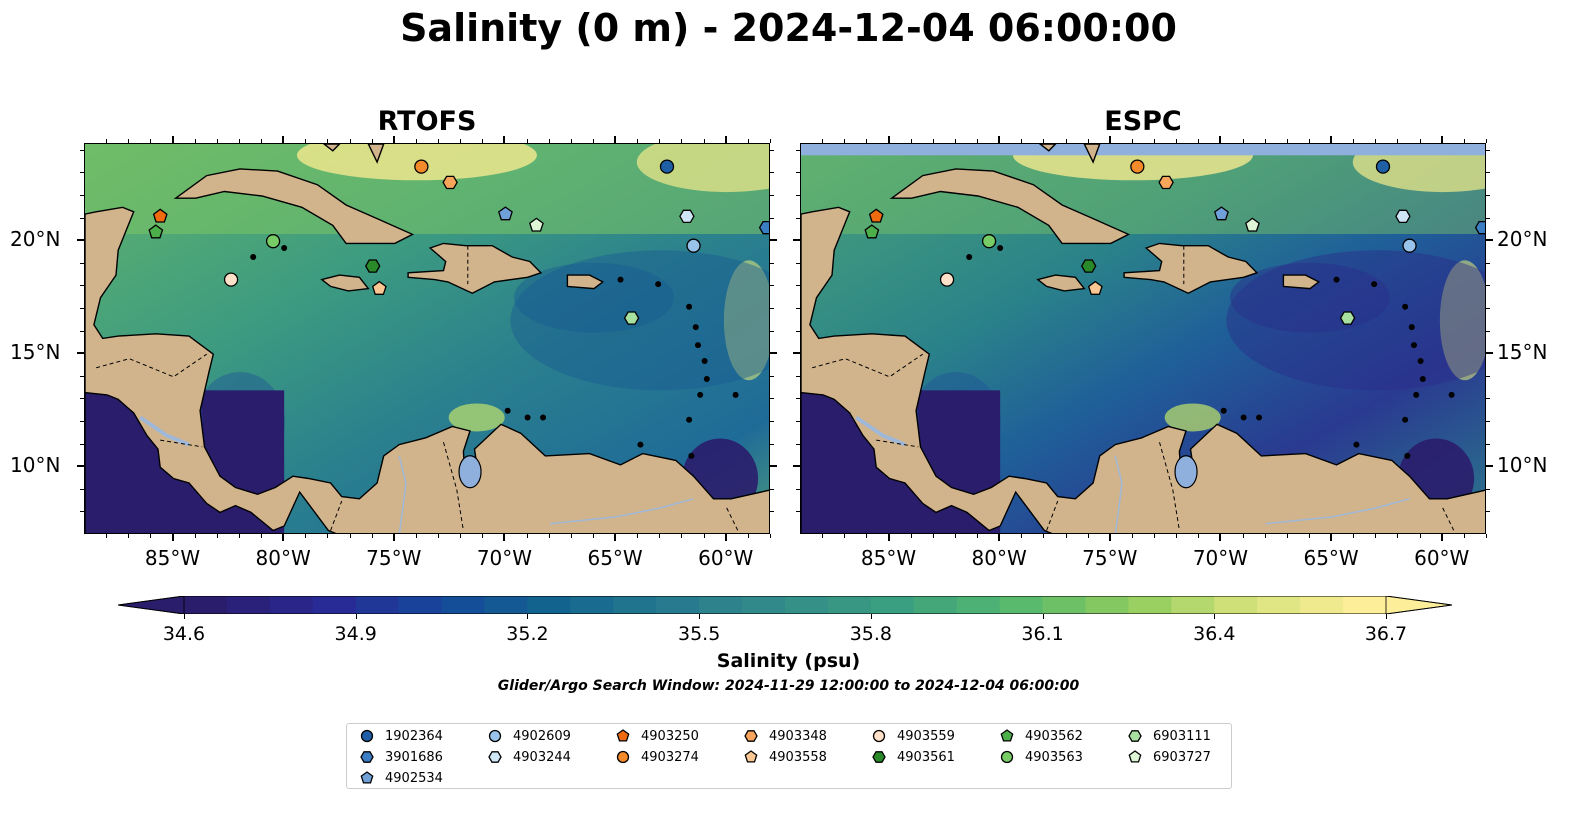 Image resolution: width=1577 pixels, height=827 pixels. Describe the element at coordinates (527, 634) in the screenshot. I see `colorbar-tick-label: 35.2` at that location.